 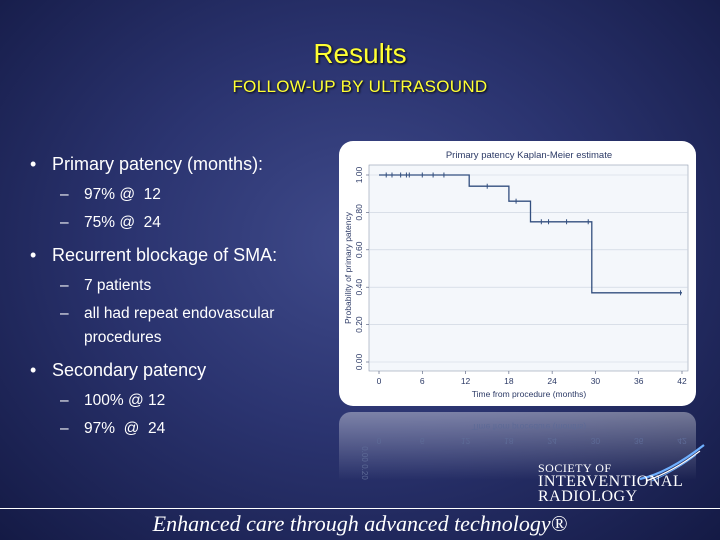 I want to click on reflected-x-tick-label: 6, so click(x=422, y=441).